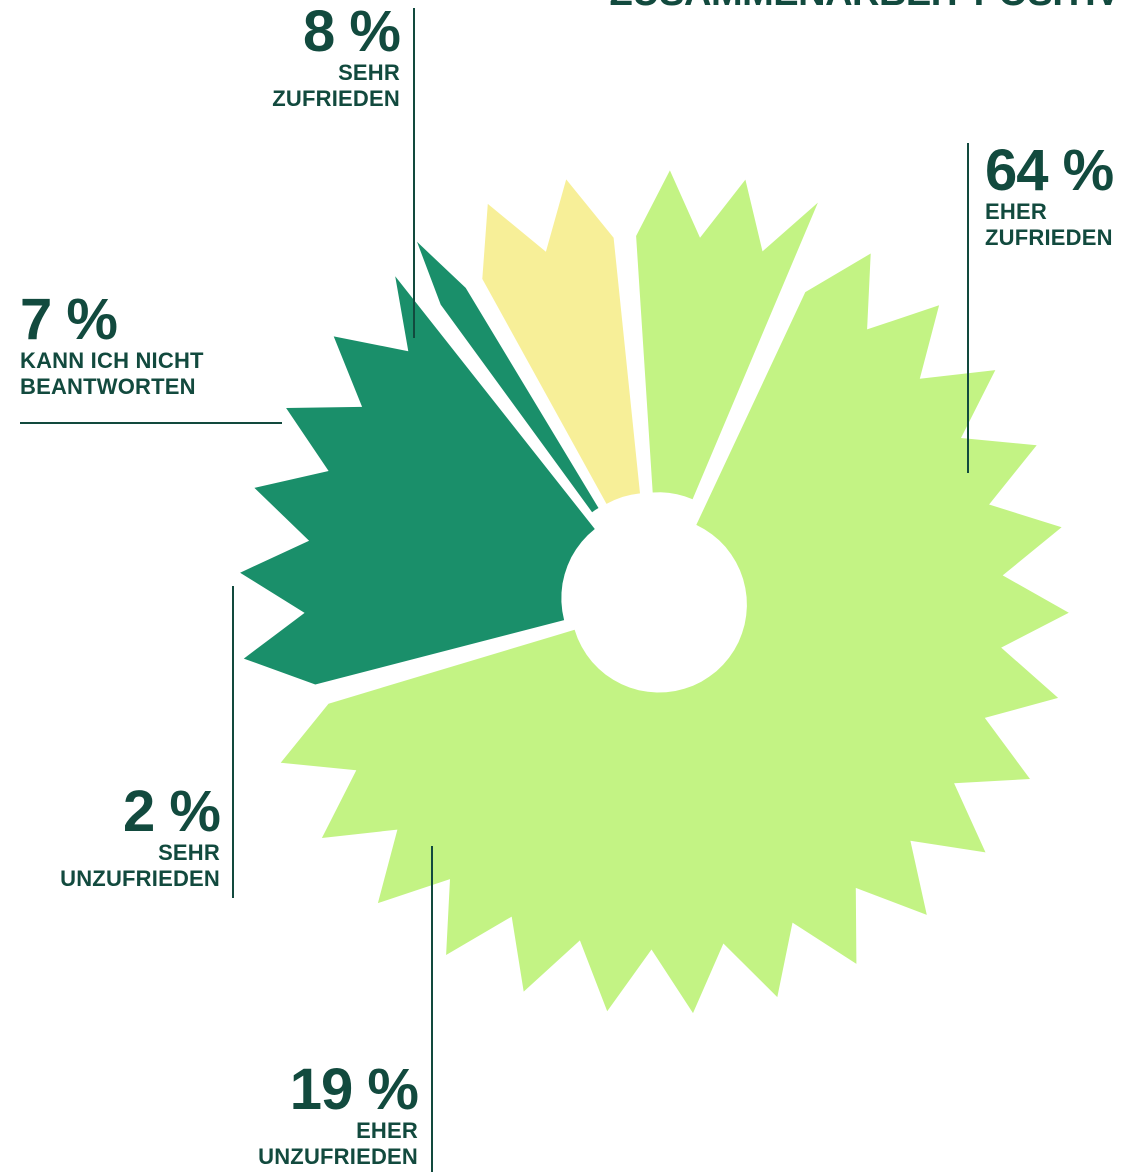  I want to click on leader-line-sehr-unzufrieden, so click(233, 742).